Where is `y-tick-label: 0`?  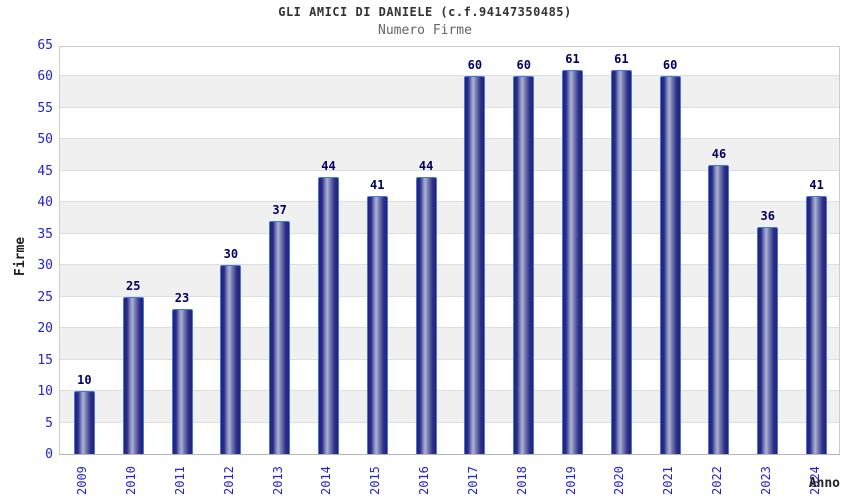 y-tick-label: 0 is located at coordinates (49, 454).